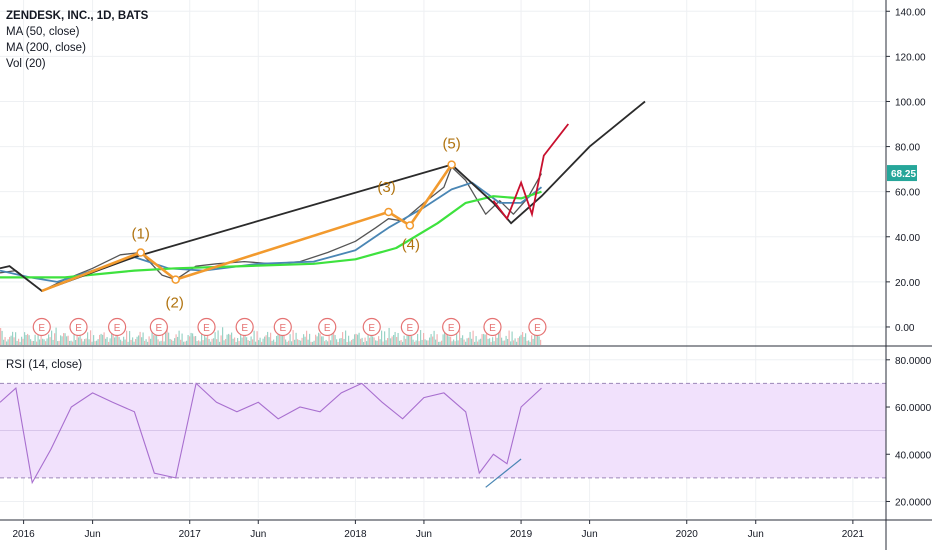 Image resolution: width=932 pixels, height=550 pixels. What do you see at coordinates (43, 32) in the screenshot?
I see `legend-ma50: MA (50, close)` at bounding box center [43, 32].